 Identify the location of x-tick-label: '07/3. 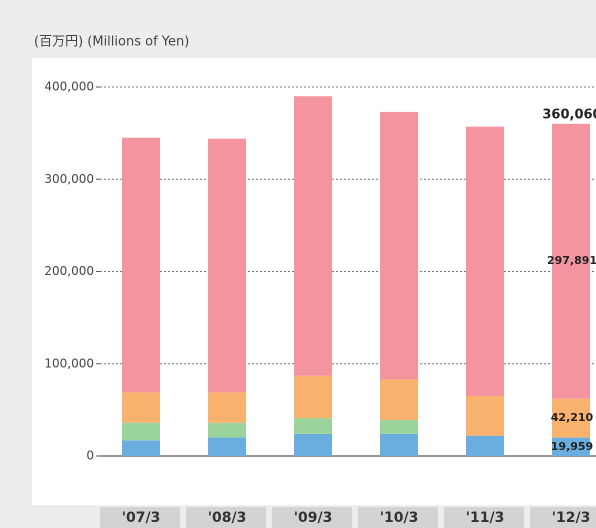
(141, 518).